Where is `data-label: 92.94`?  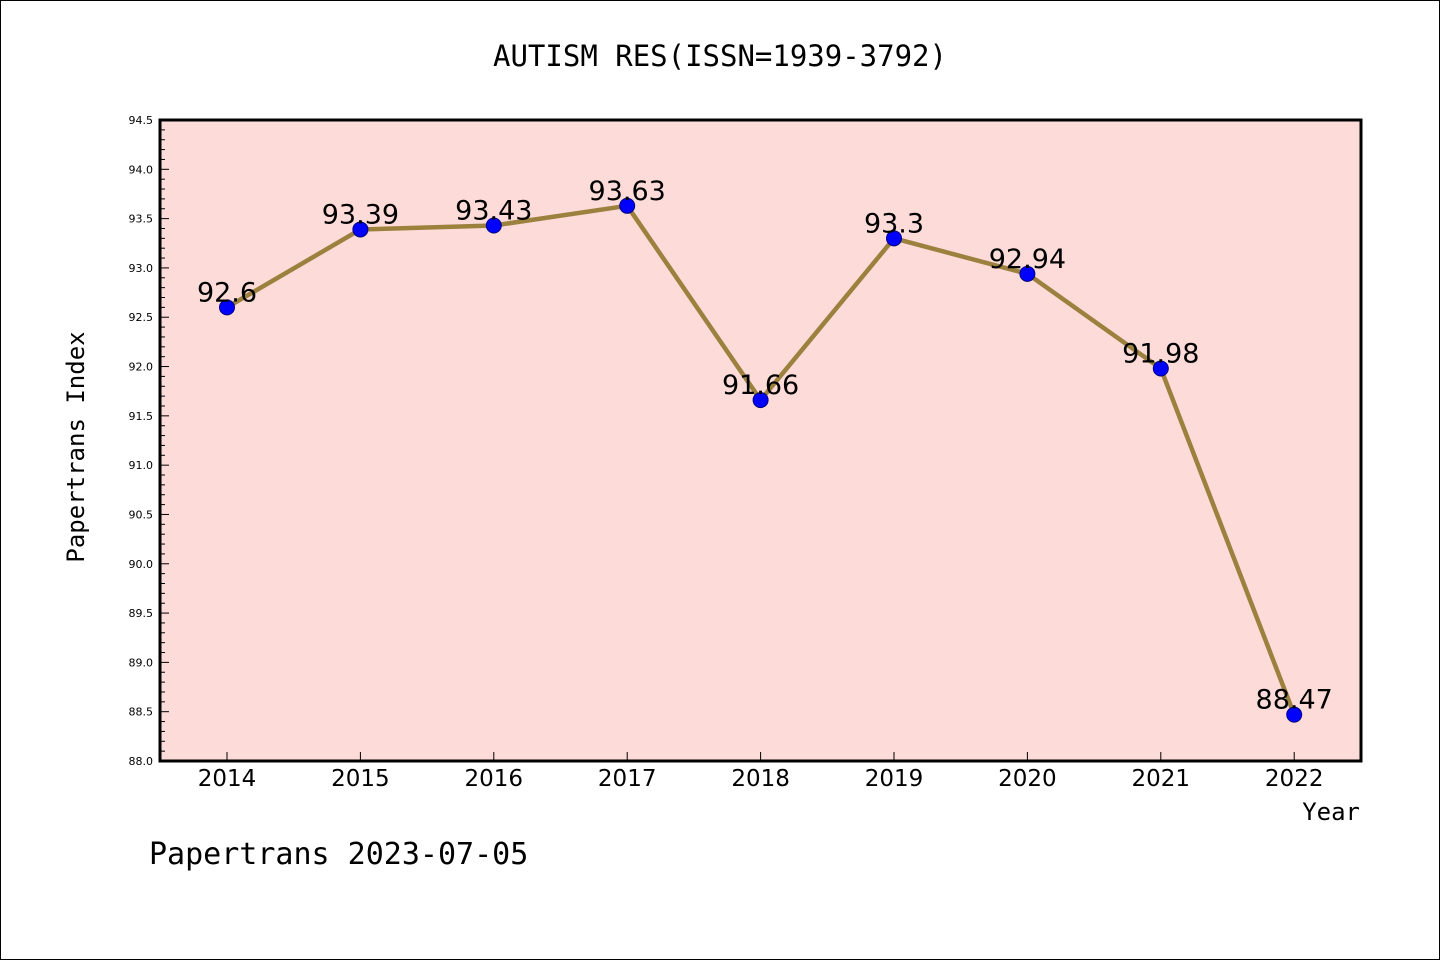
data-label: 92.94 is located at coordinates (1027, 259).